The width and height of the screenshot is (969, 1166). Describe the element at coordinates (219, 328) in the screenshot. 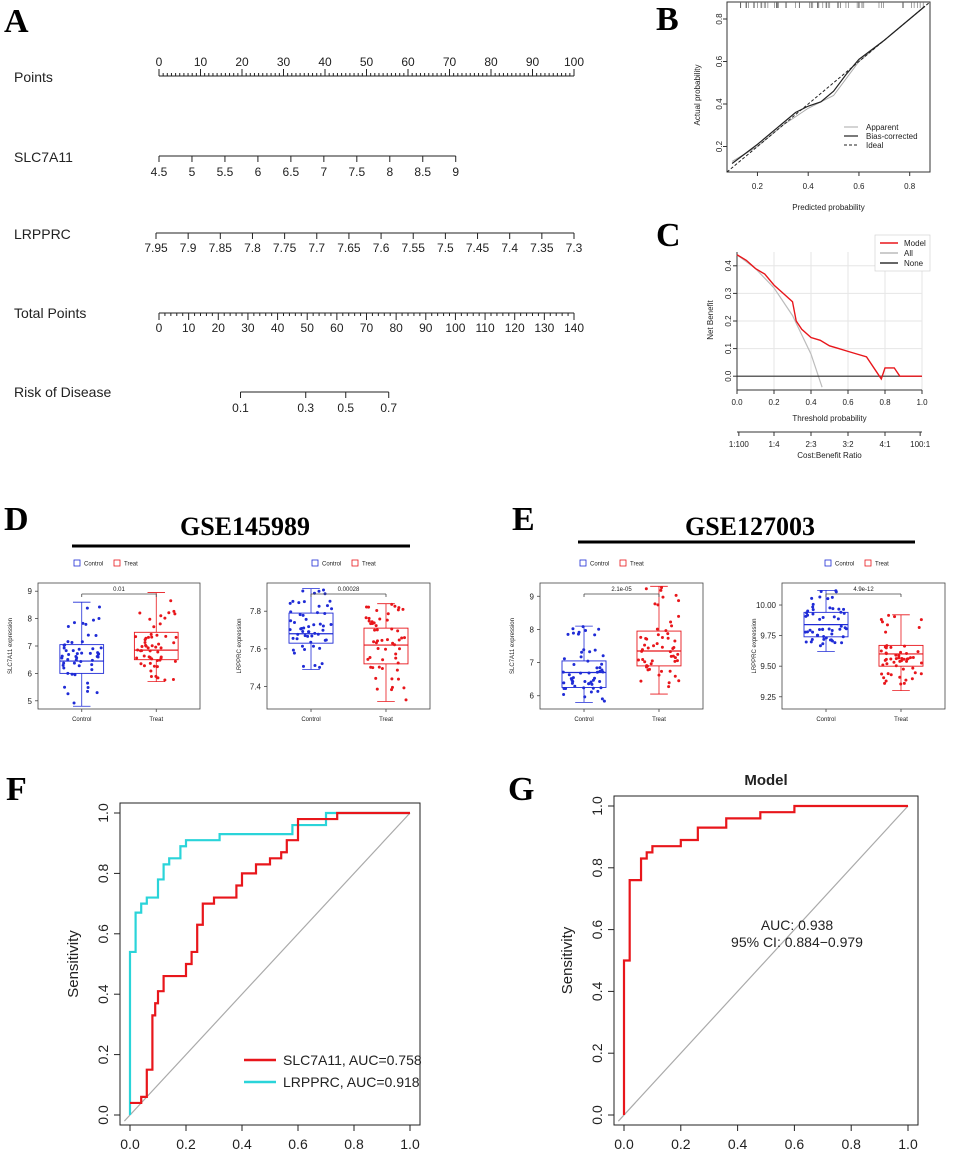

I see `nomo-tick-label: 20` at that location.